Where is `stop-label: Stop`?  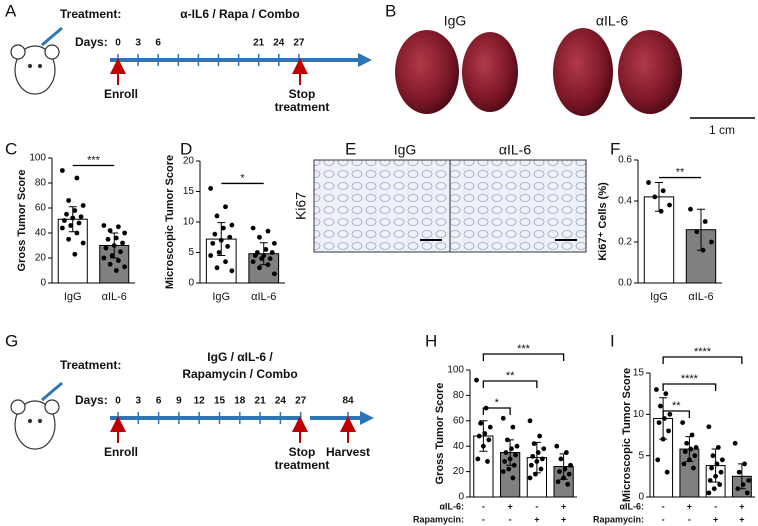 stop-label: Stop is located at coordinates (302, 94).